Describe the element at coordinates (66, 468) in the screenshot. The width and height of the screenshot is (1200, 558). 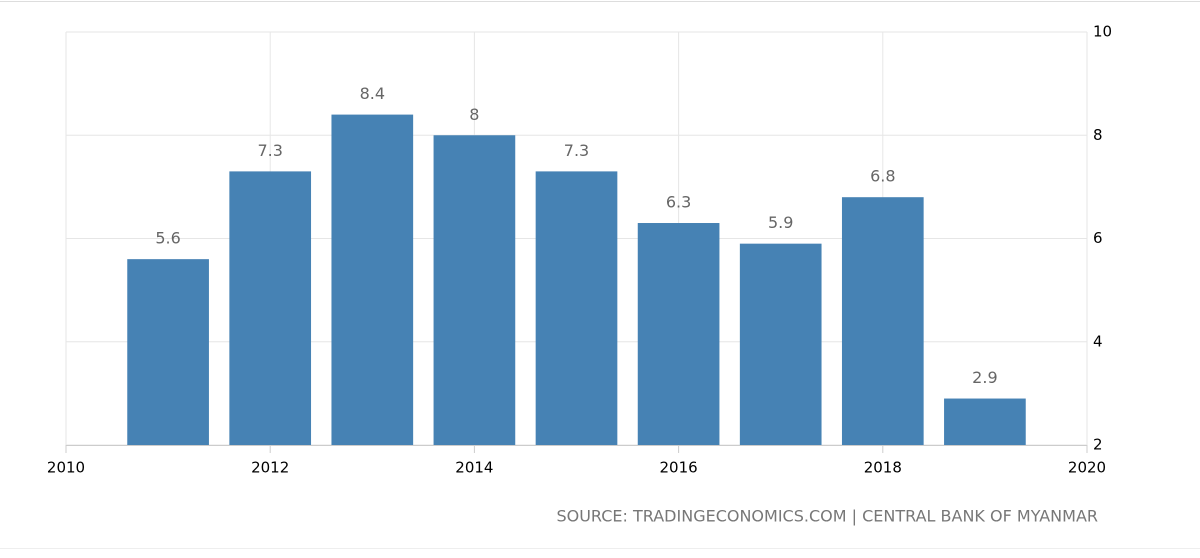
I see `x-tick-label: 2010` at that location.